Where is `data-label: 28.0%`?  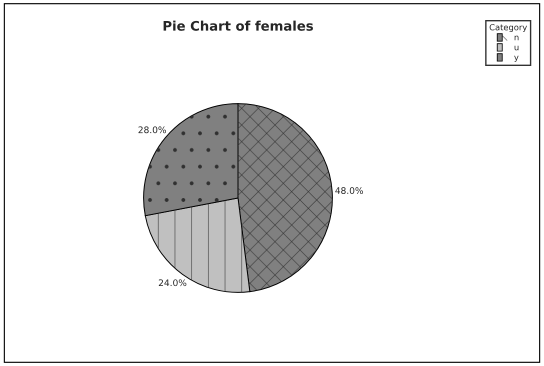 data-label: 28.0% is located at coordinates (152, 130).